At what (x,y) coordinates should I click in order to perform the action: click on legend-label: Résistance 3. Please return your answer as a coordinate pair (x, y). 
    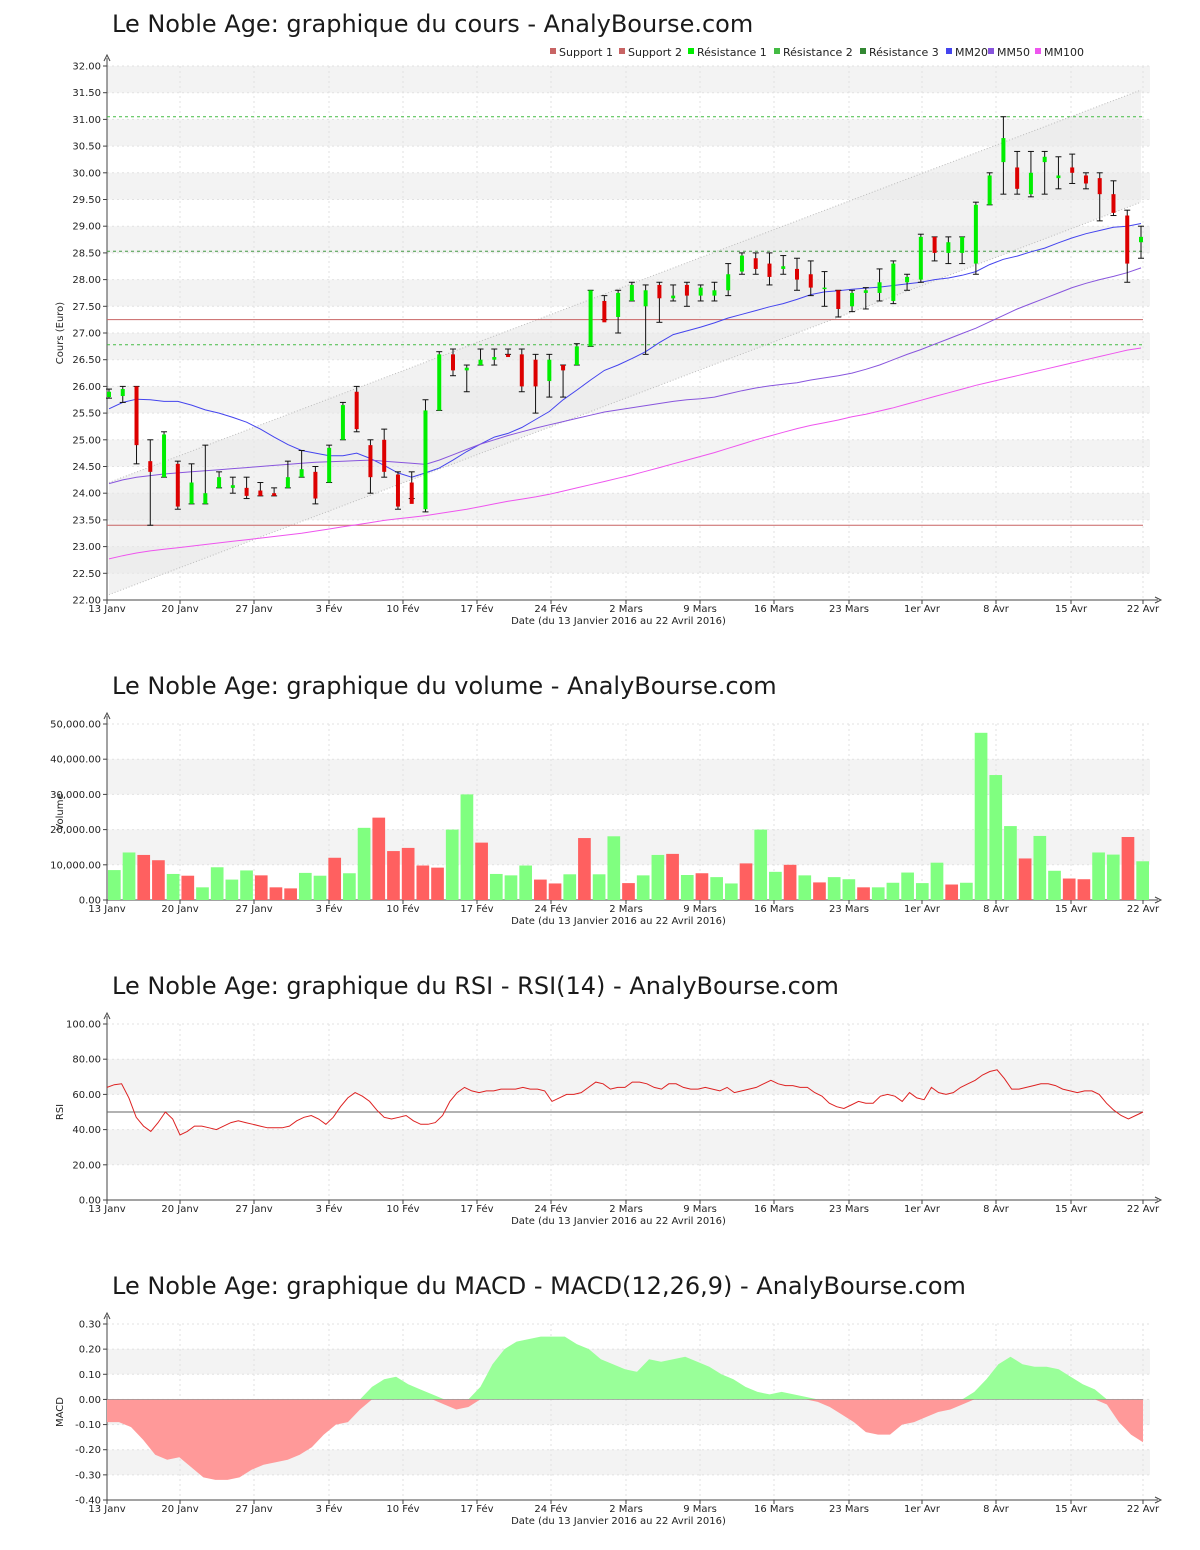
    Looking at the image, I should click on (904, 52).